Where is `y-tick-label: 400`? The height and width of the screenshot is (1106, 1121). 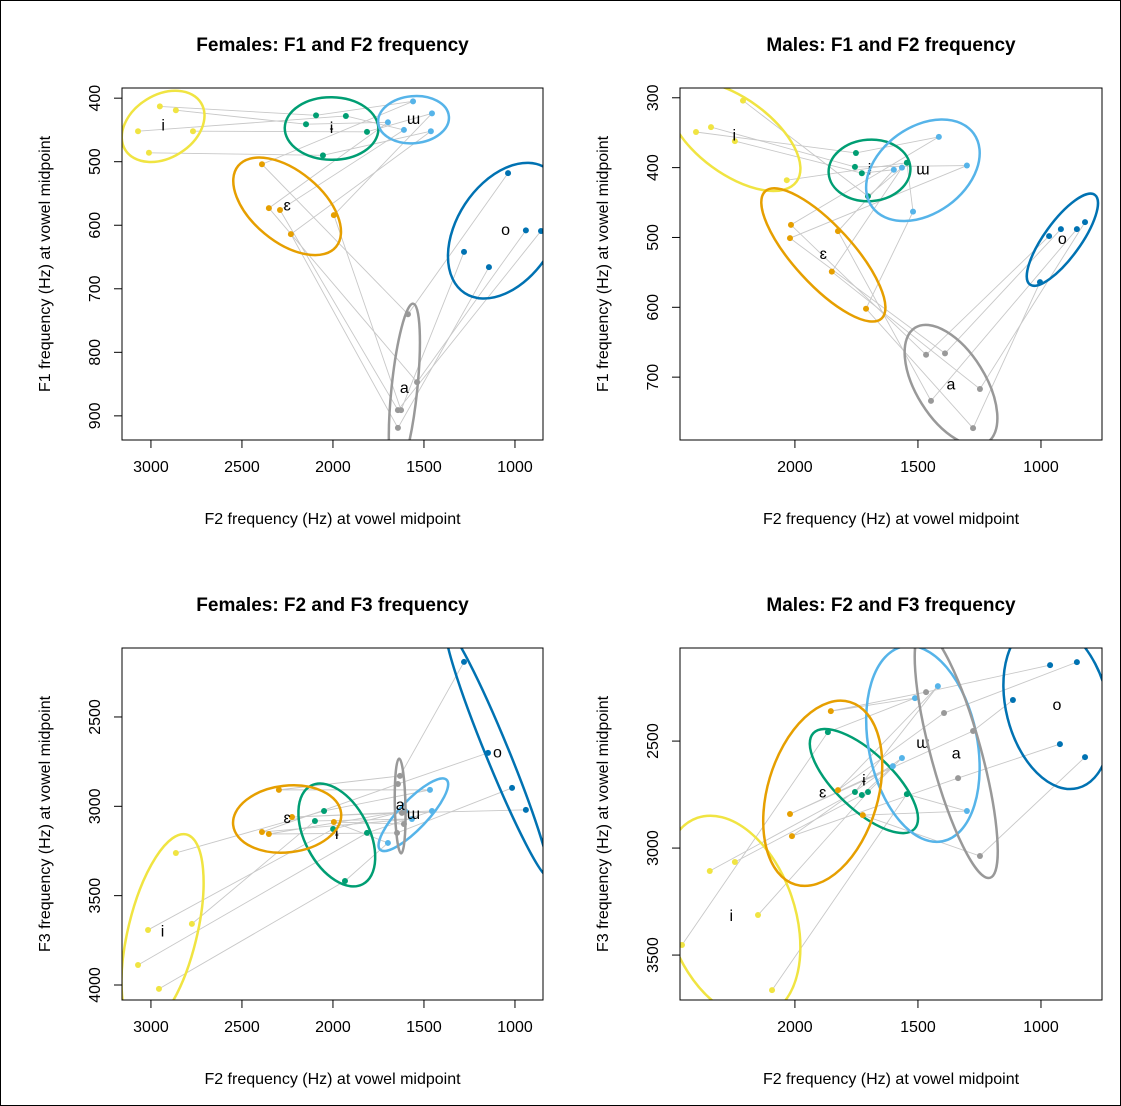 y-tick-label: 400 is located at coordinates (653, 167).